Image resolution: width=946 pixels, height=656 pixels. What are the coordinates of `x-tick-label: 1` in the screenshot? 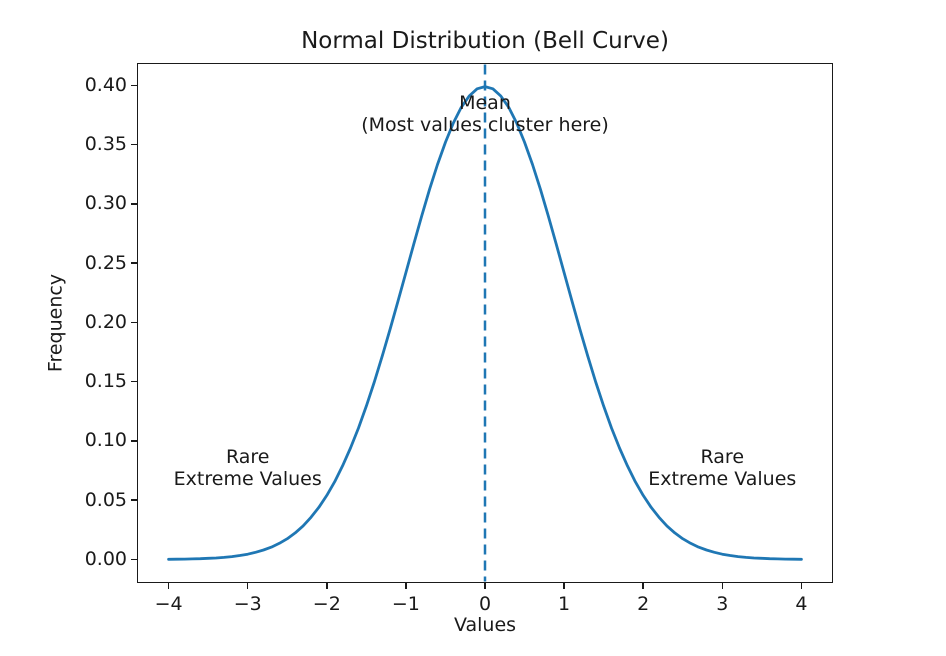 It's located at (564, 604).